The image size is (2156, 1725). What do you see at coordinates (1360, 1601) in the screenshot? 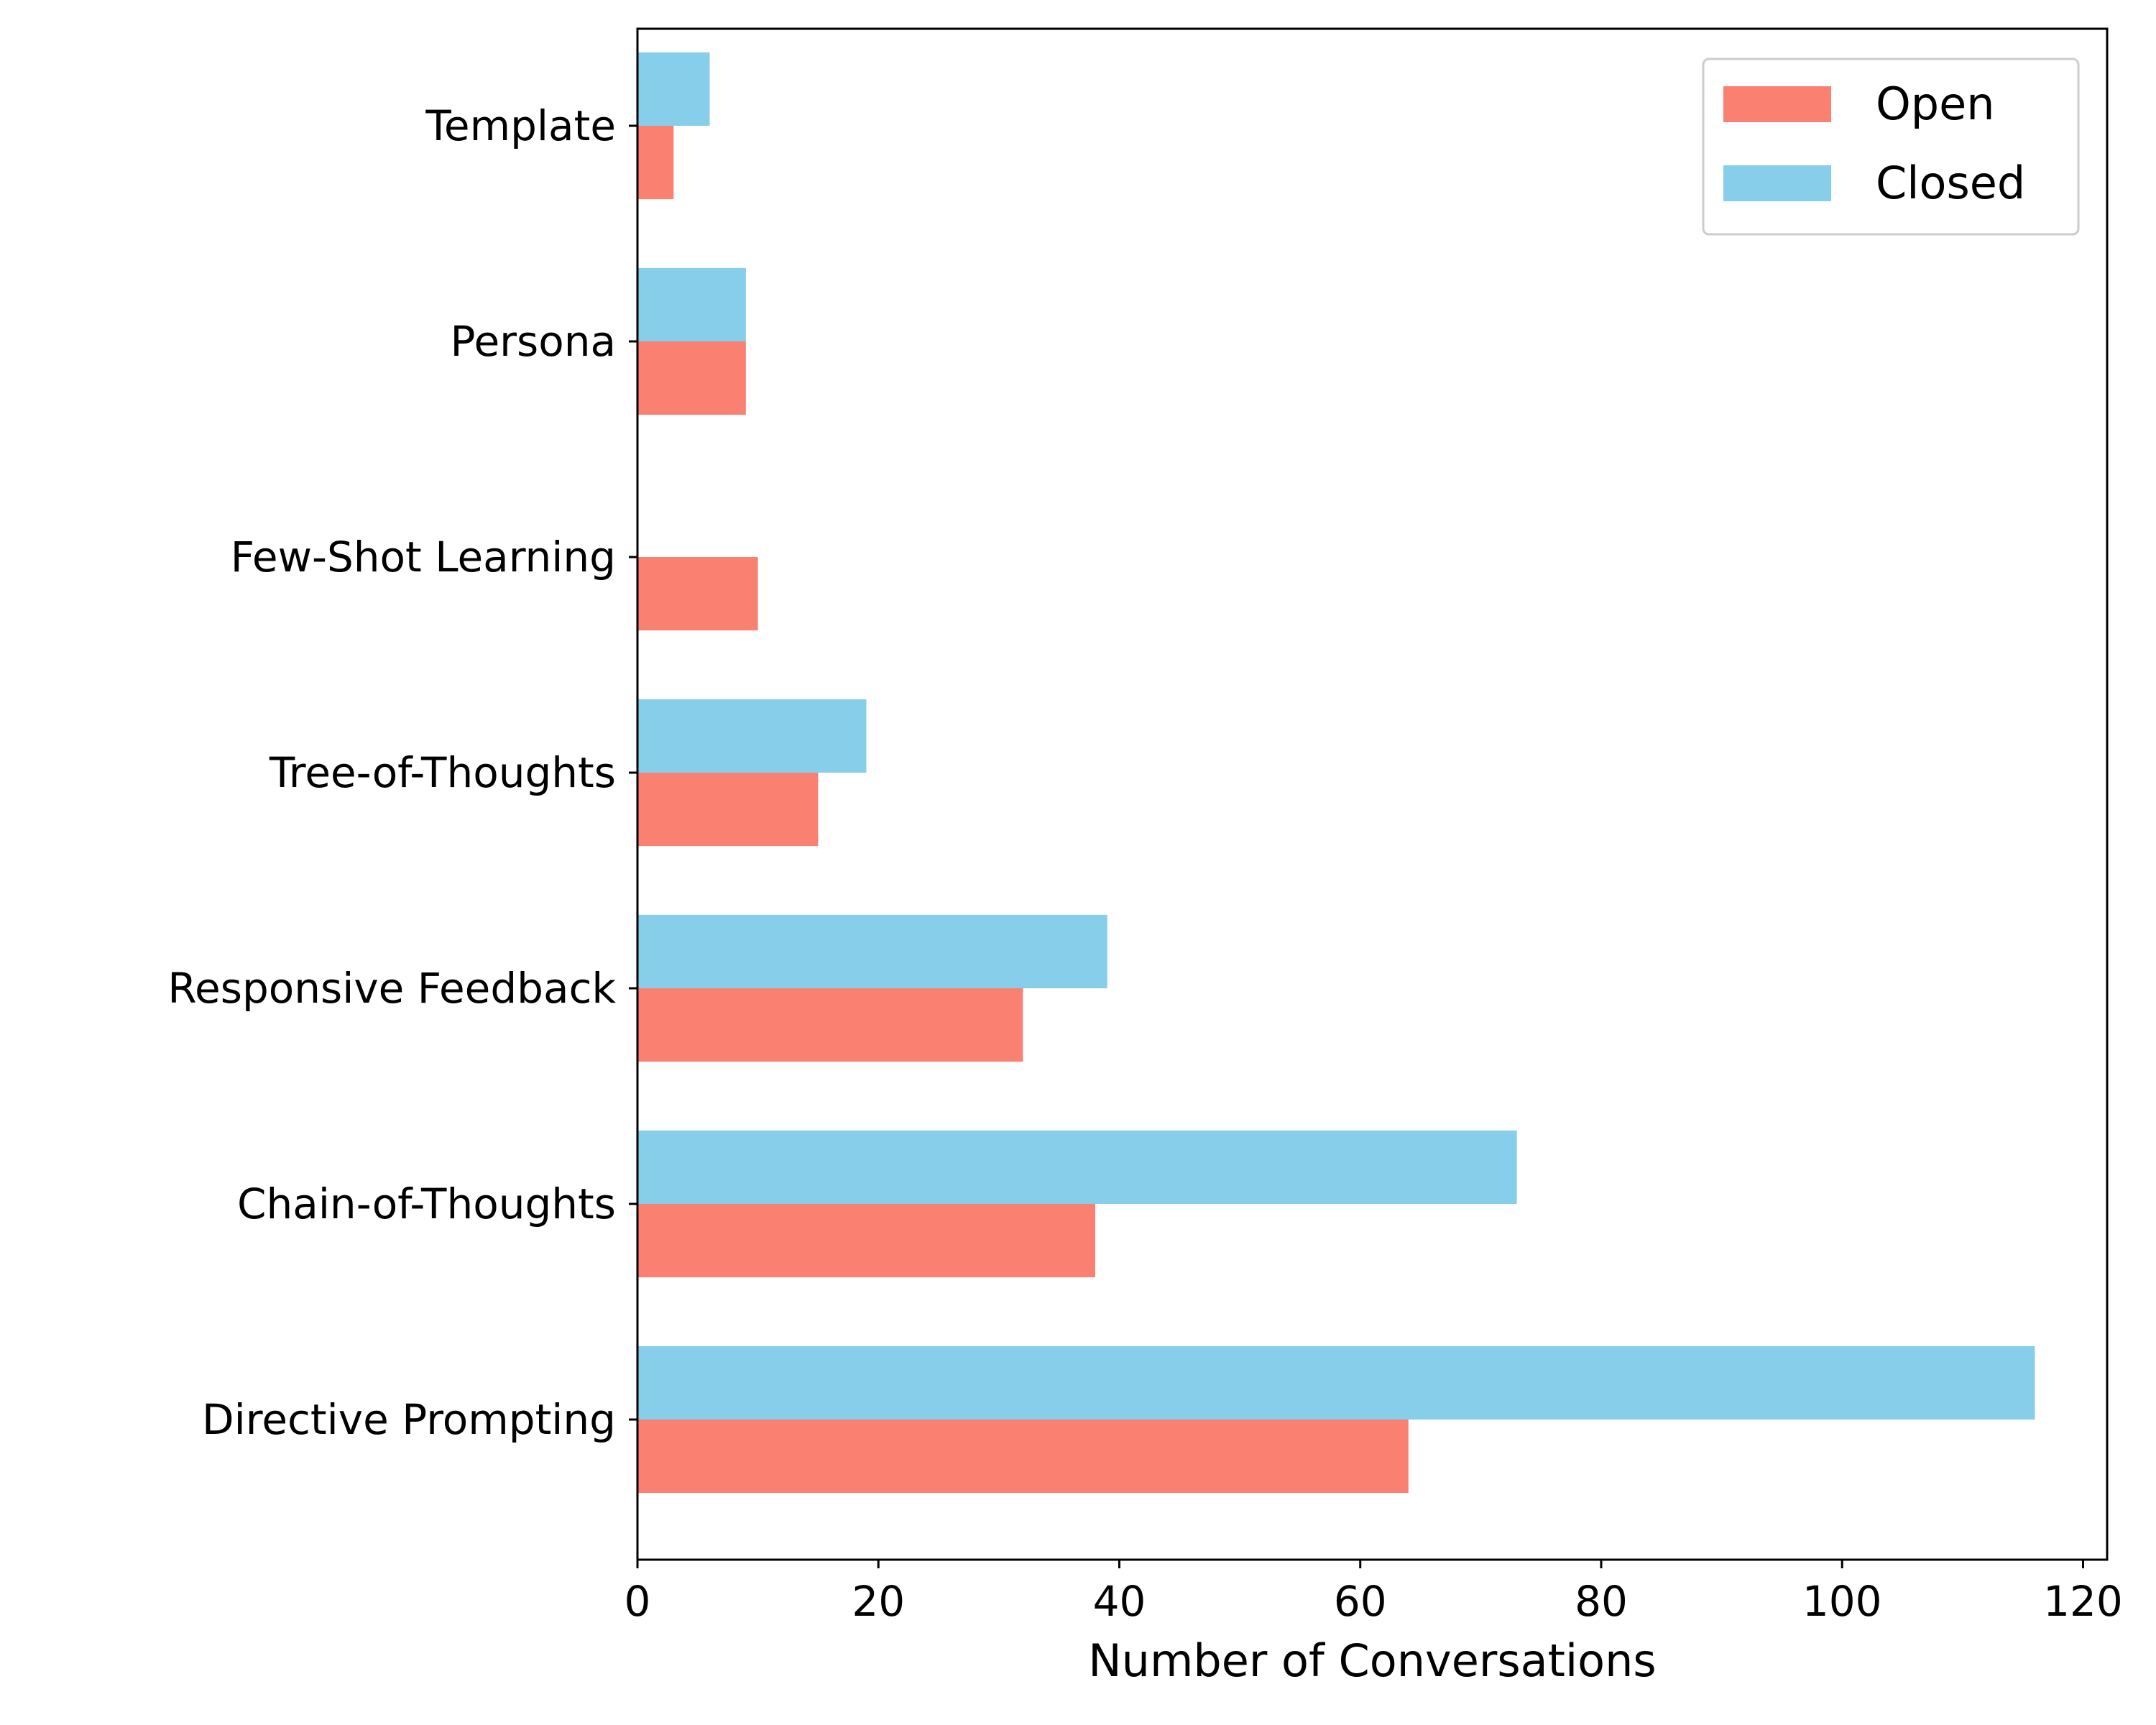
I see `x-tick-label: 60` at bounding box center [1360, 1601].